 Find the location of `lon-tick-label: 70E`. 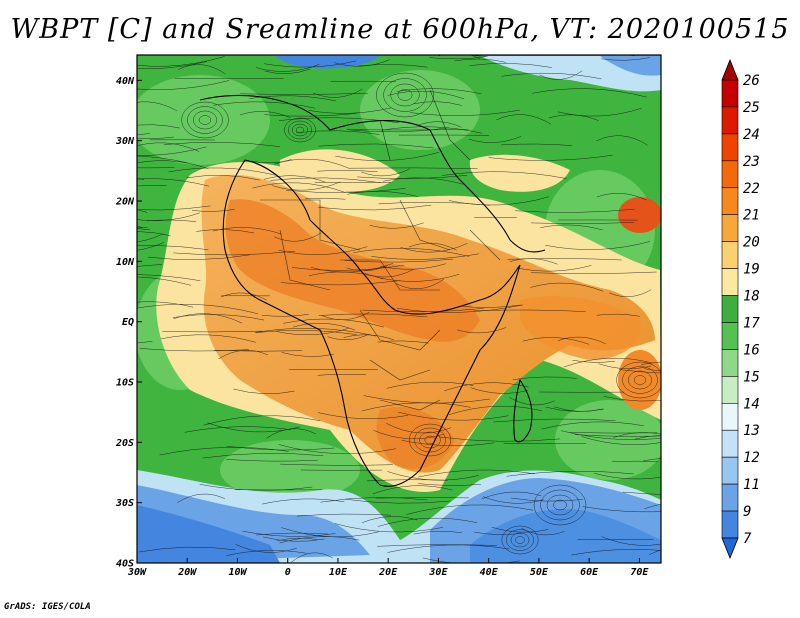

lon-tick-label: 70E is located at coordinates (639, 572).